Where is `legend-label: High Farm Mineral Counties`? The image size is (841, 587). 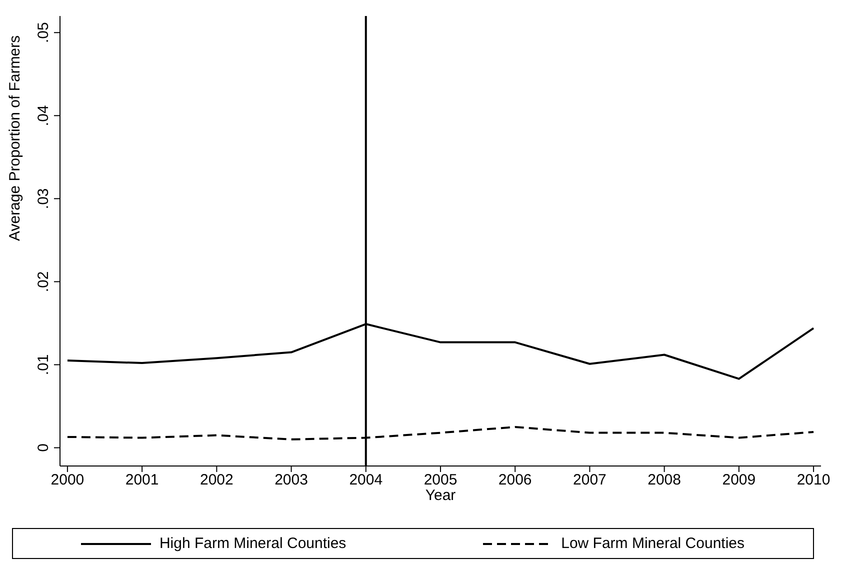
legend-label: High Farm Mineral Counties is located at coordinates (252, 543).